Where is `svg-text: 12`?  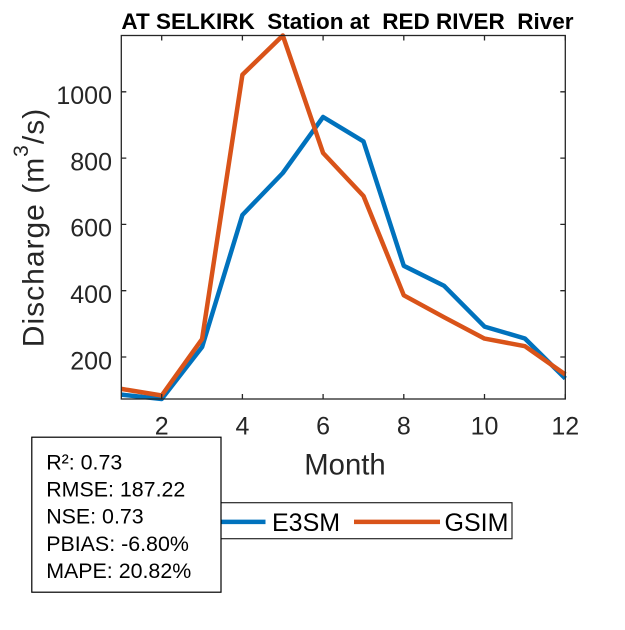
svg-text: 12 is located at coordinates (565, 427).